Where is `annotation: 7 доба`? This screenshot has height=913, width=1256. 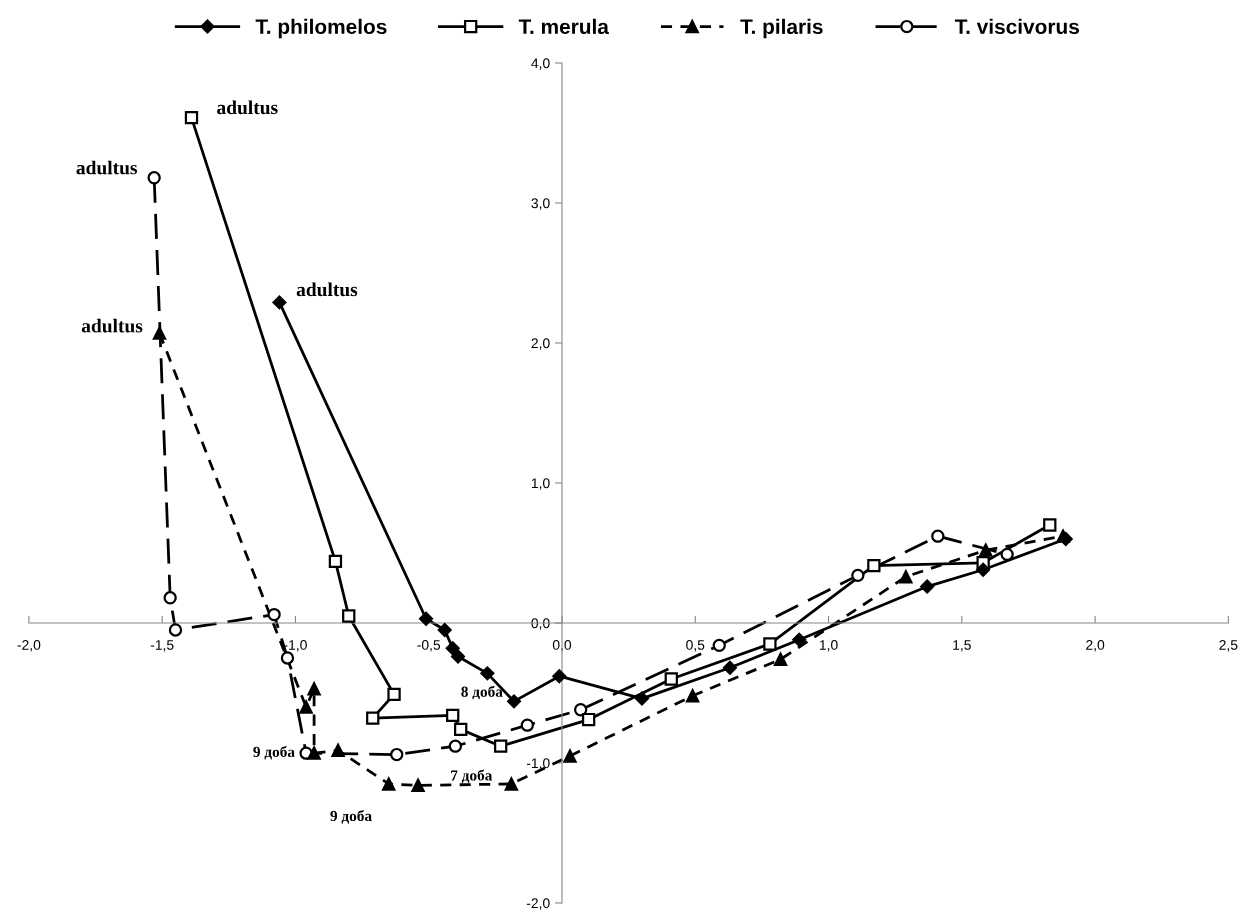
annotation: 7 доба is located at coordinates (472, 776).